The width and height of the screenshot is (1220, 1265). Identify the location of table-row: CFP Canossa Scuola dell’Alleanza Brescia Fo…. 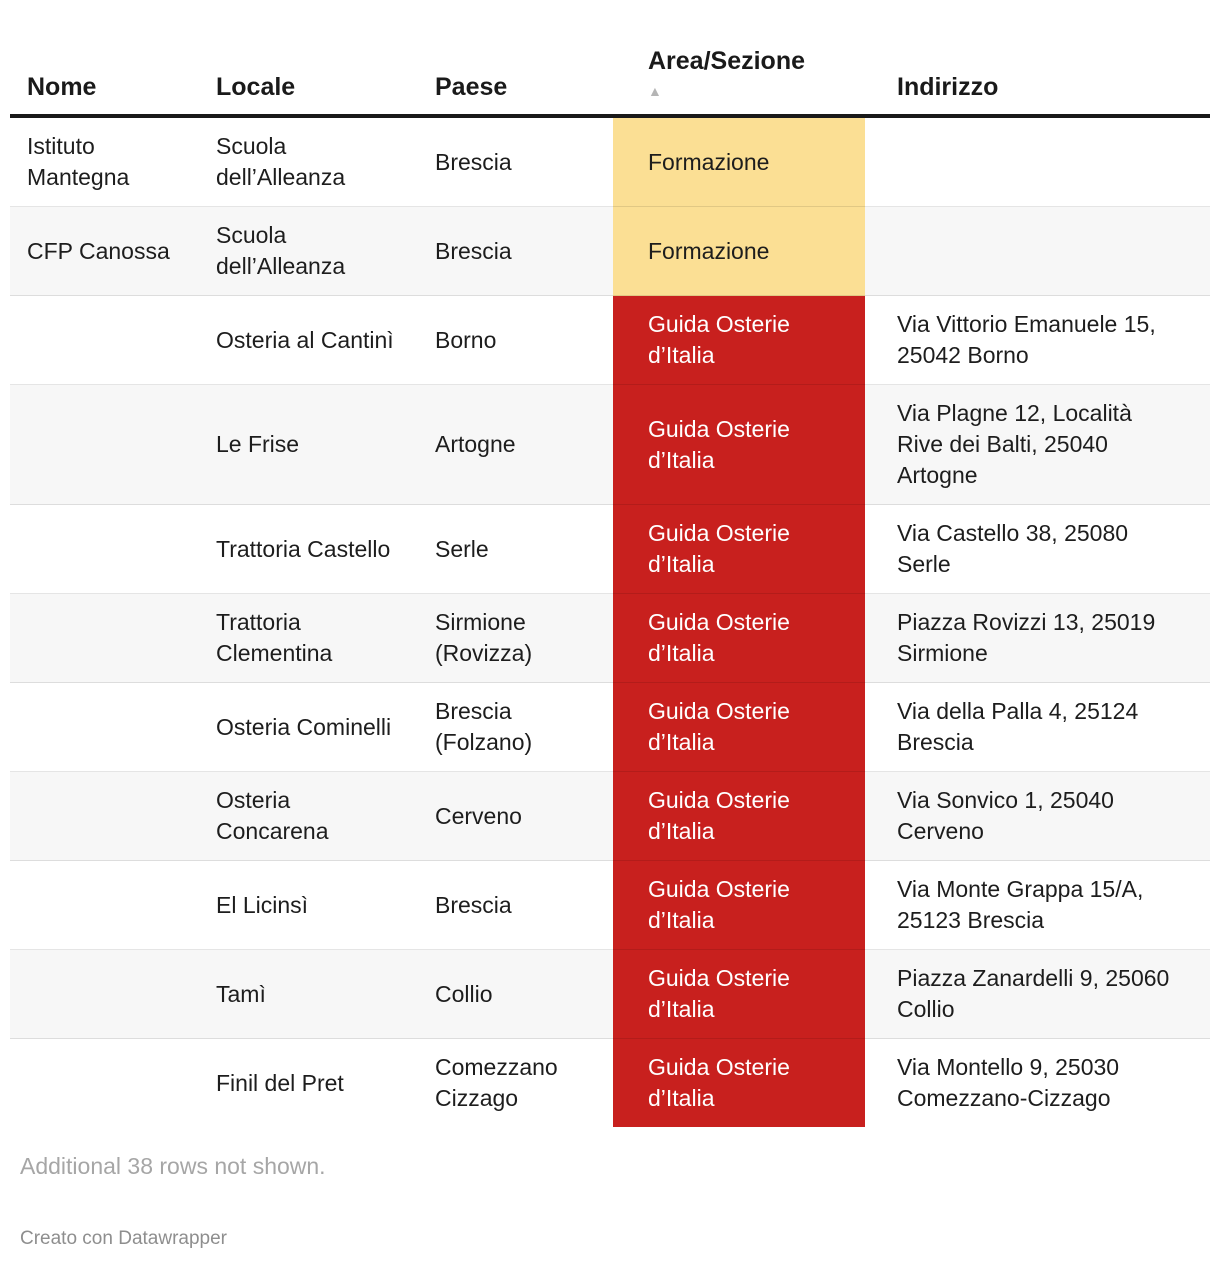
(610, 251).